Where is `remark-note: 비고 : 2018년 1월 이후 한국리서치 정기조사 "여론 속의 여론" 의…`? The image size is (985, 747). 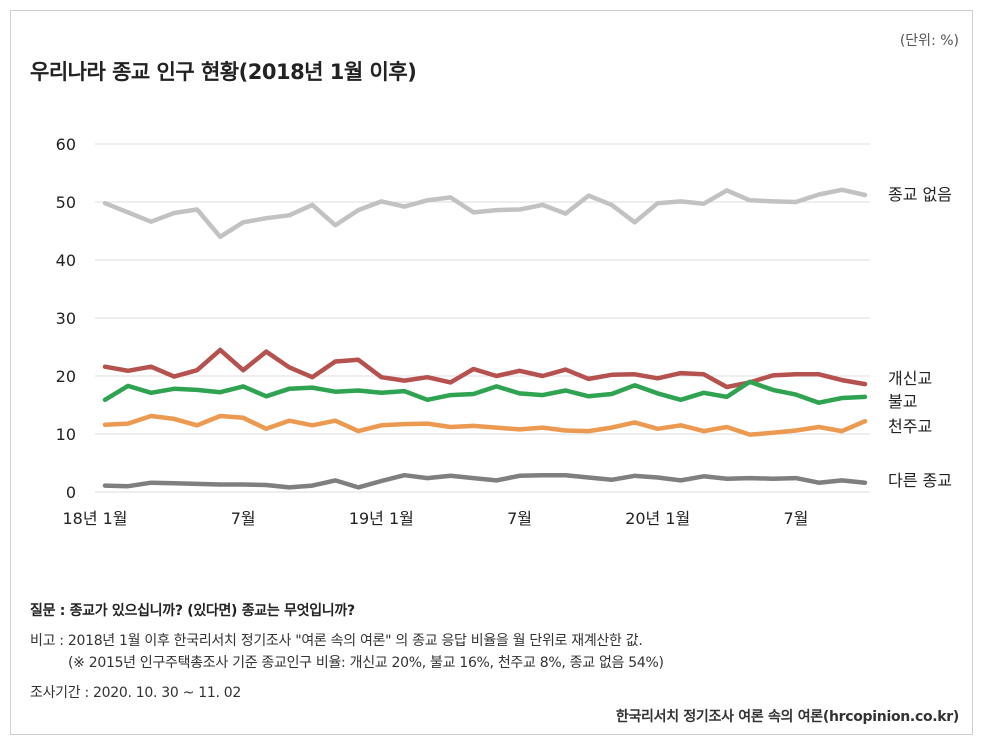
remark-note: 비고 : 2018년 1월 이후 한국리서치 정기조사 "여론 속의 여론" 의… is located at coordinates (336, 641).